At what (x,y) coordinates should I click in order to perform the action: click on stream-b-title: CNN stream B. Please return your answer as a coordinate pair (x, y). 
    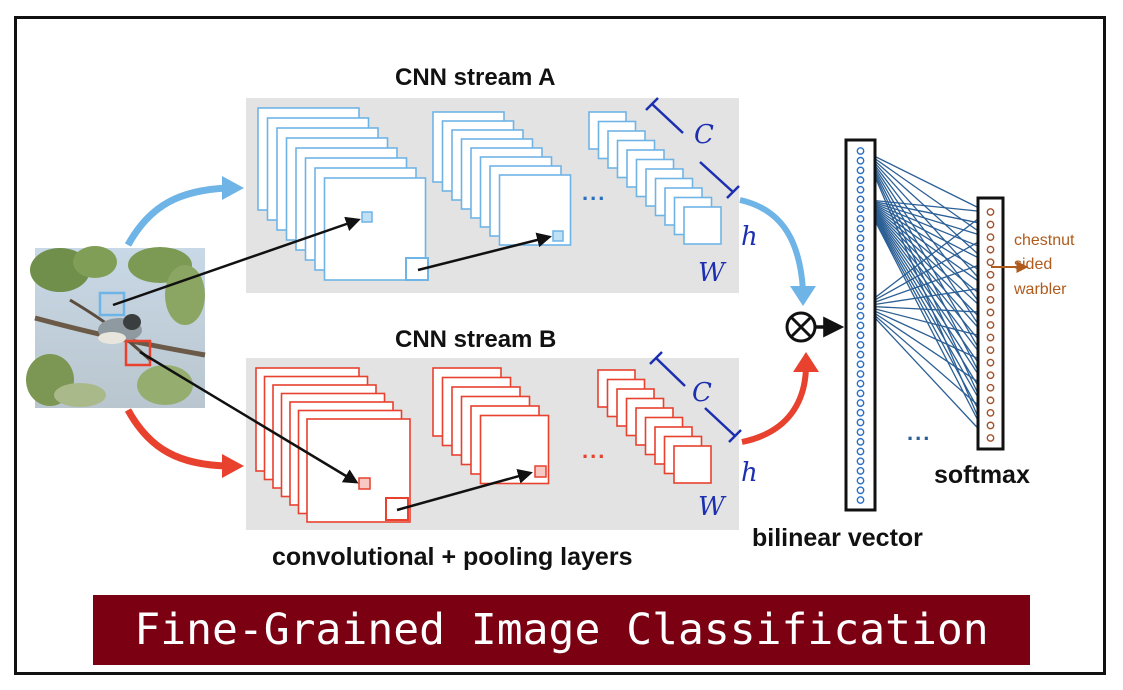
    Looking at the image, I should click on (476, 339).